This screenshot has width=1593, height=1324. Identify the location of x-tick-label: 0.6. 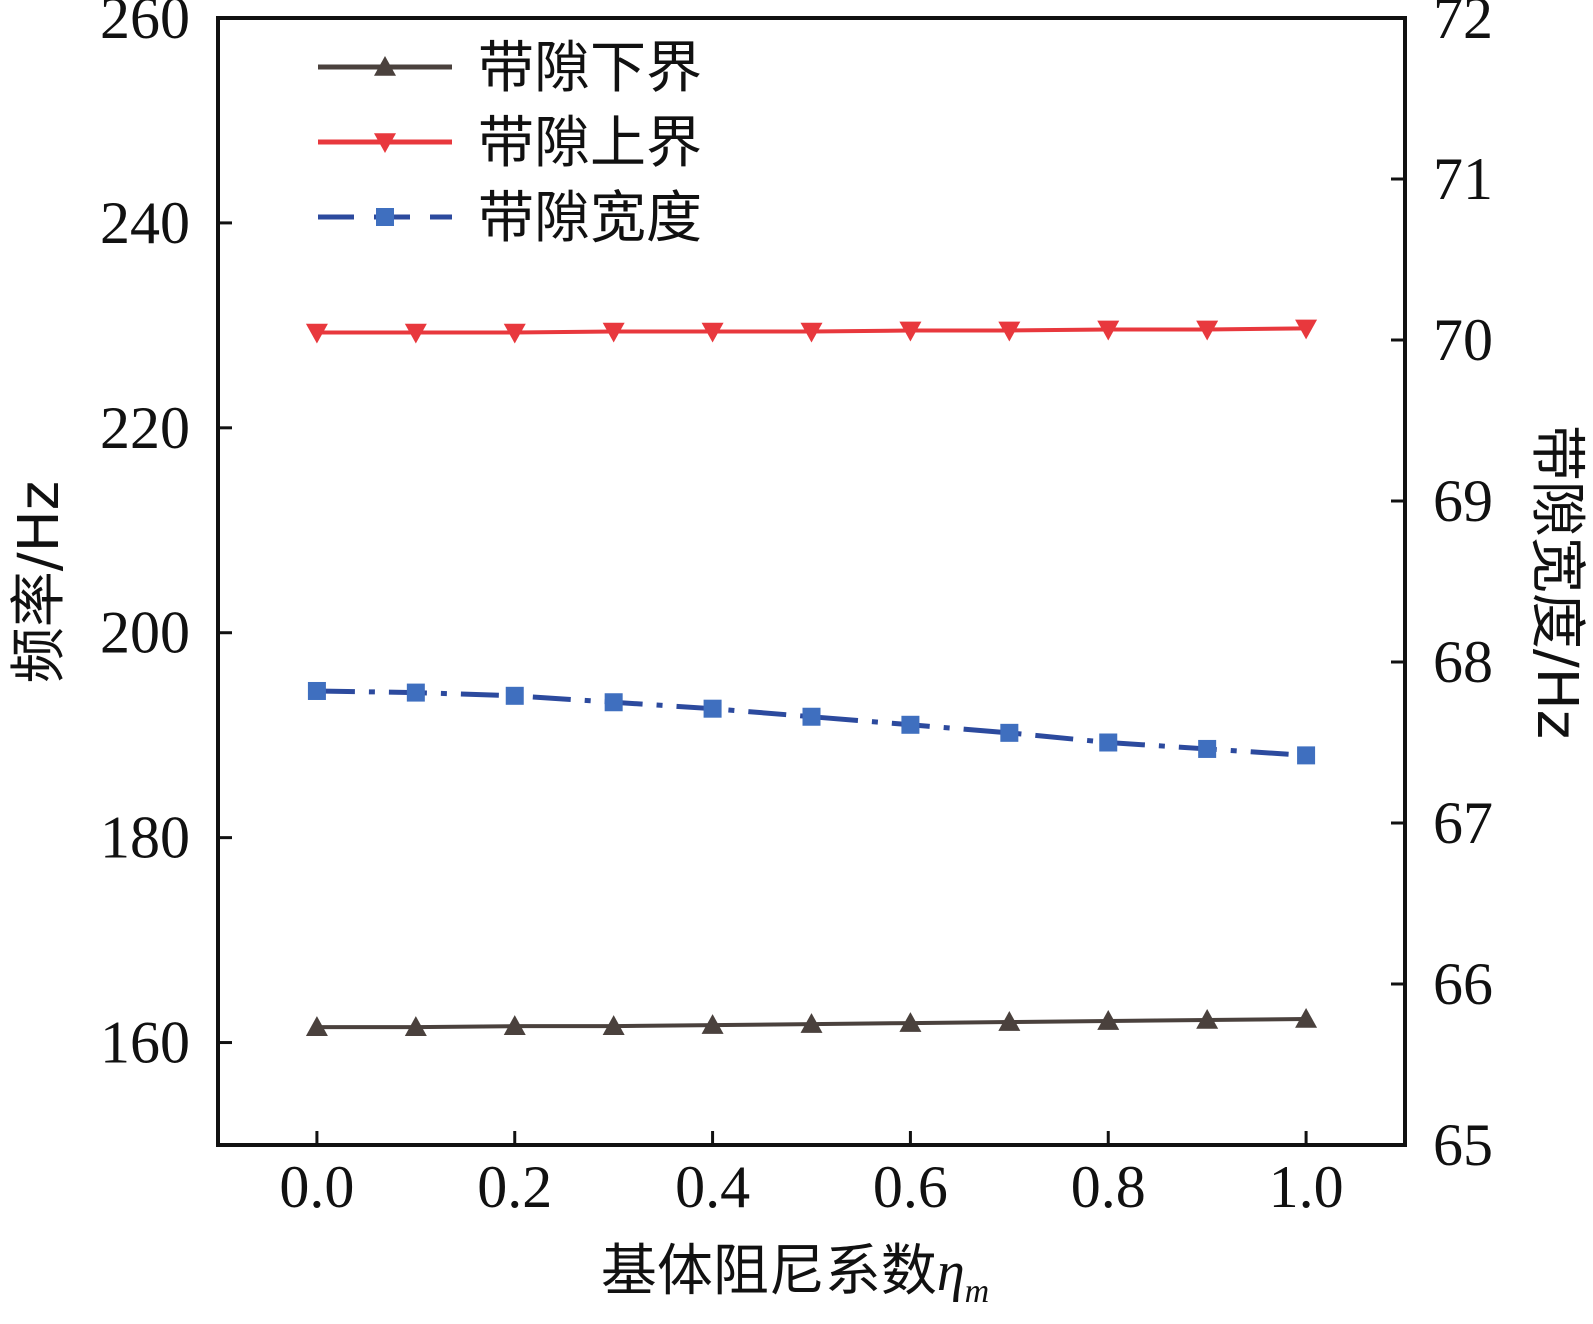
(910, 1187).